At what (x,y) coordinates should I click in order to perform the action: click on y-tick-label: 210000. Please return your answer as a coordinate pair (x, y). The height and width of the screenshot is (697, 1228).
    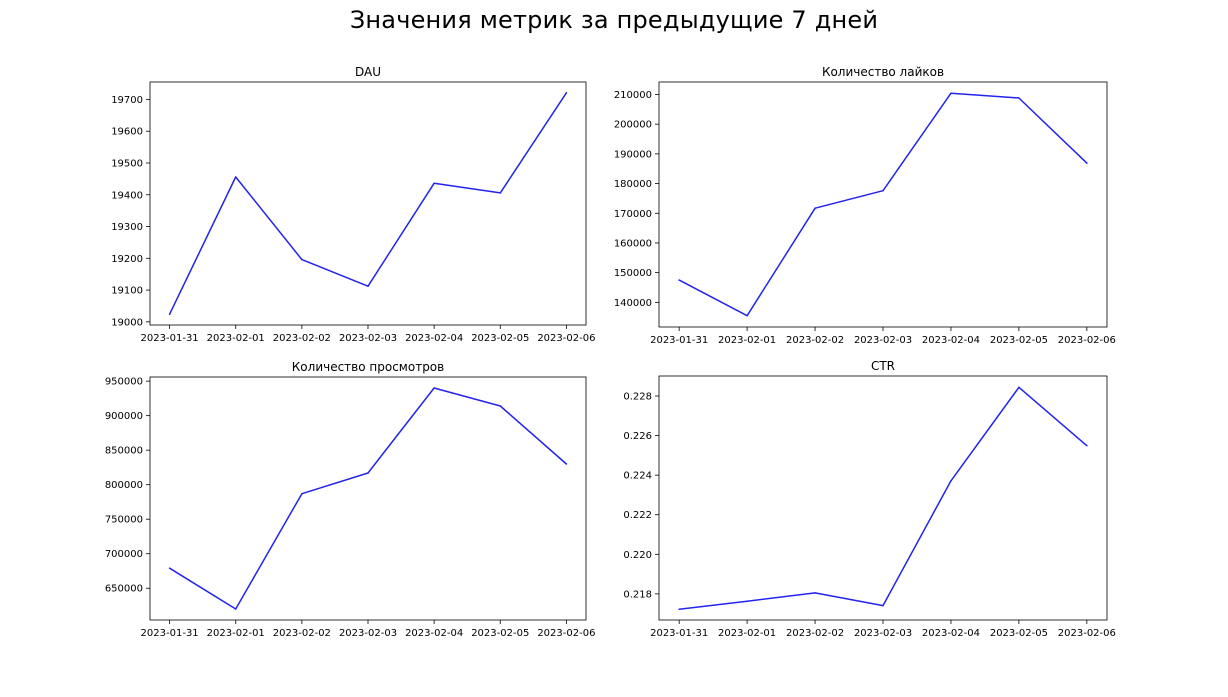
    Looking at the image, I should click on (633, 95).